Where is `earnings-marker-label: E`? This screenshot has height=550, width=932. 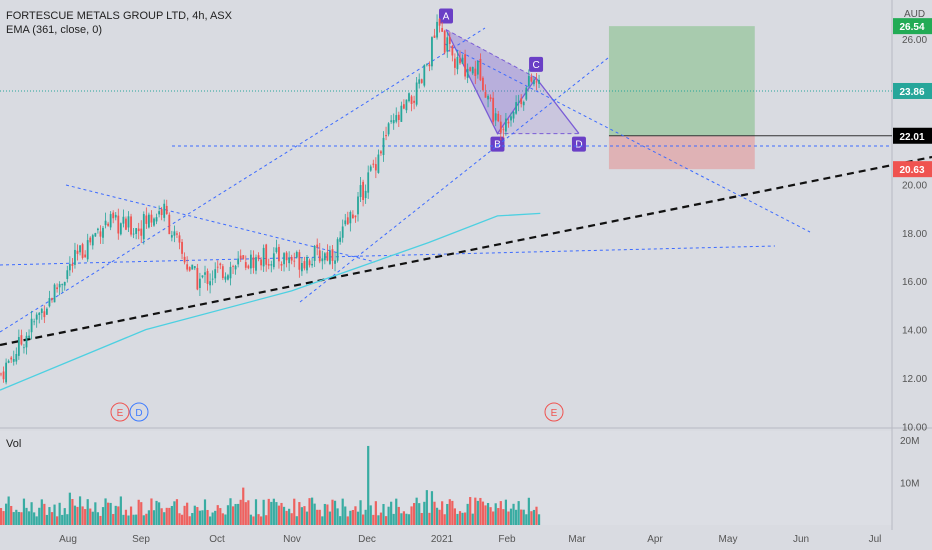
earnings-marker-label: E is located at coordinates (554, 413).